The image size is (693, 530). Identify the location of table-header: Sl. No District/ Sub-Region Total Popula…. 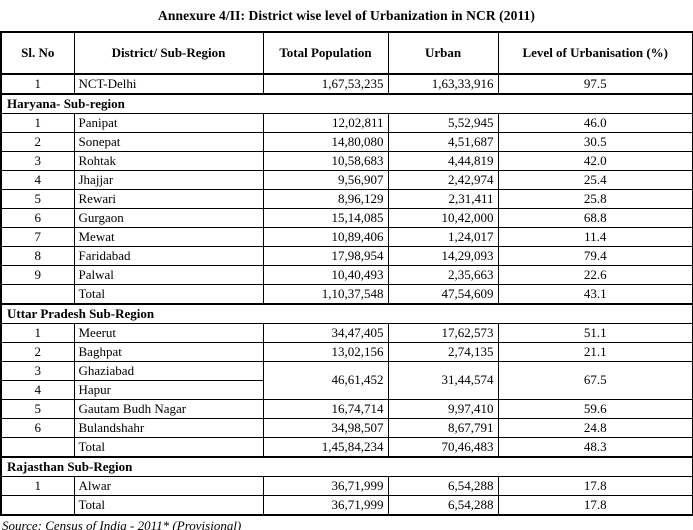
(346, 53).